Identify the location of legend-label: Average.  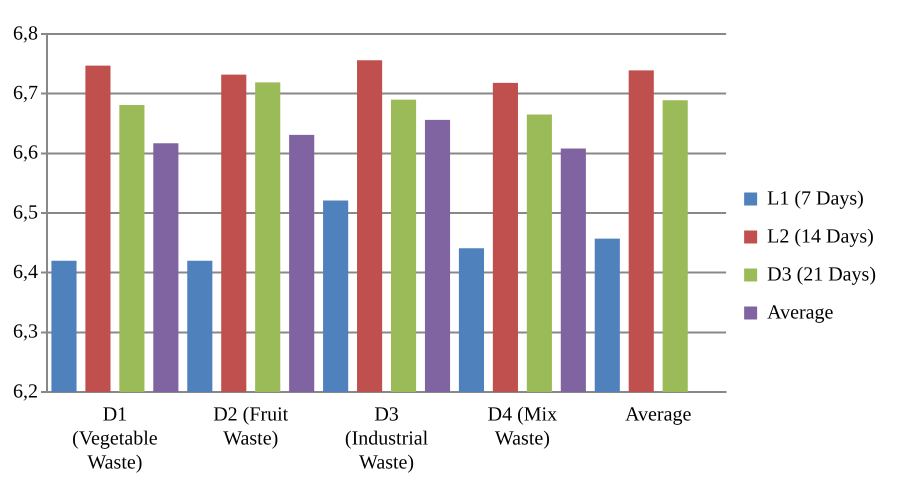
(800, 312).